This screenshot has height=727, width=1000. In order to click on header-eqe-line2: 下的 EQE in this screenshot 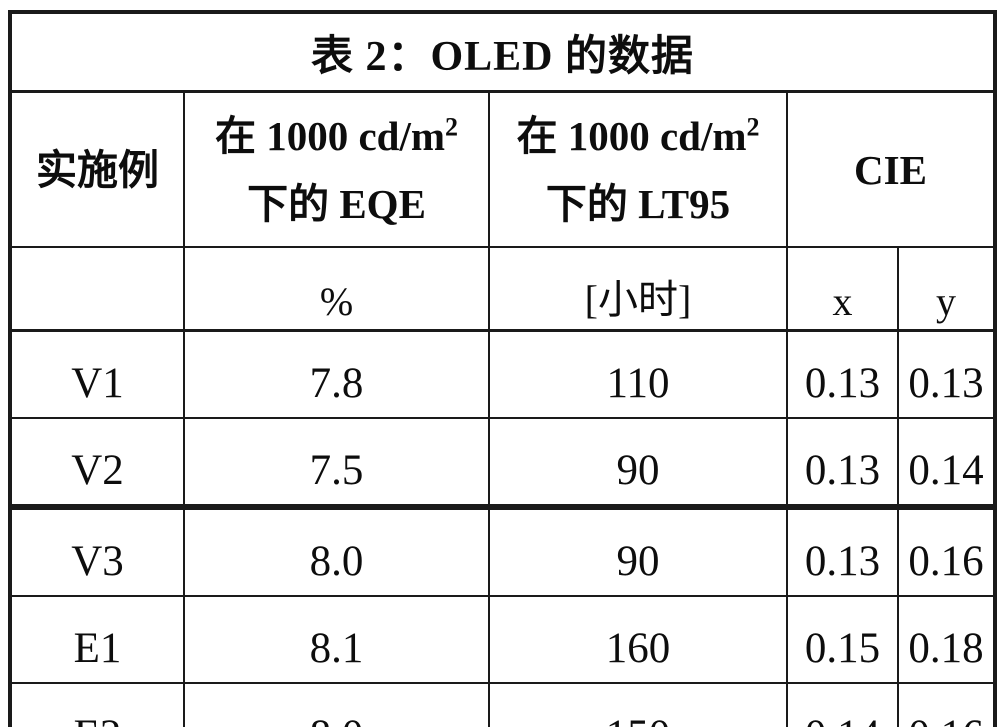, I will do `click(336, 203)`.